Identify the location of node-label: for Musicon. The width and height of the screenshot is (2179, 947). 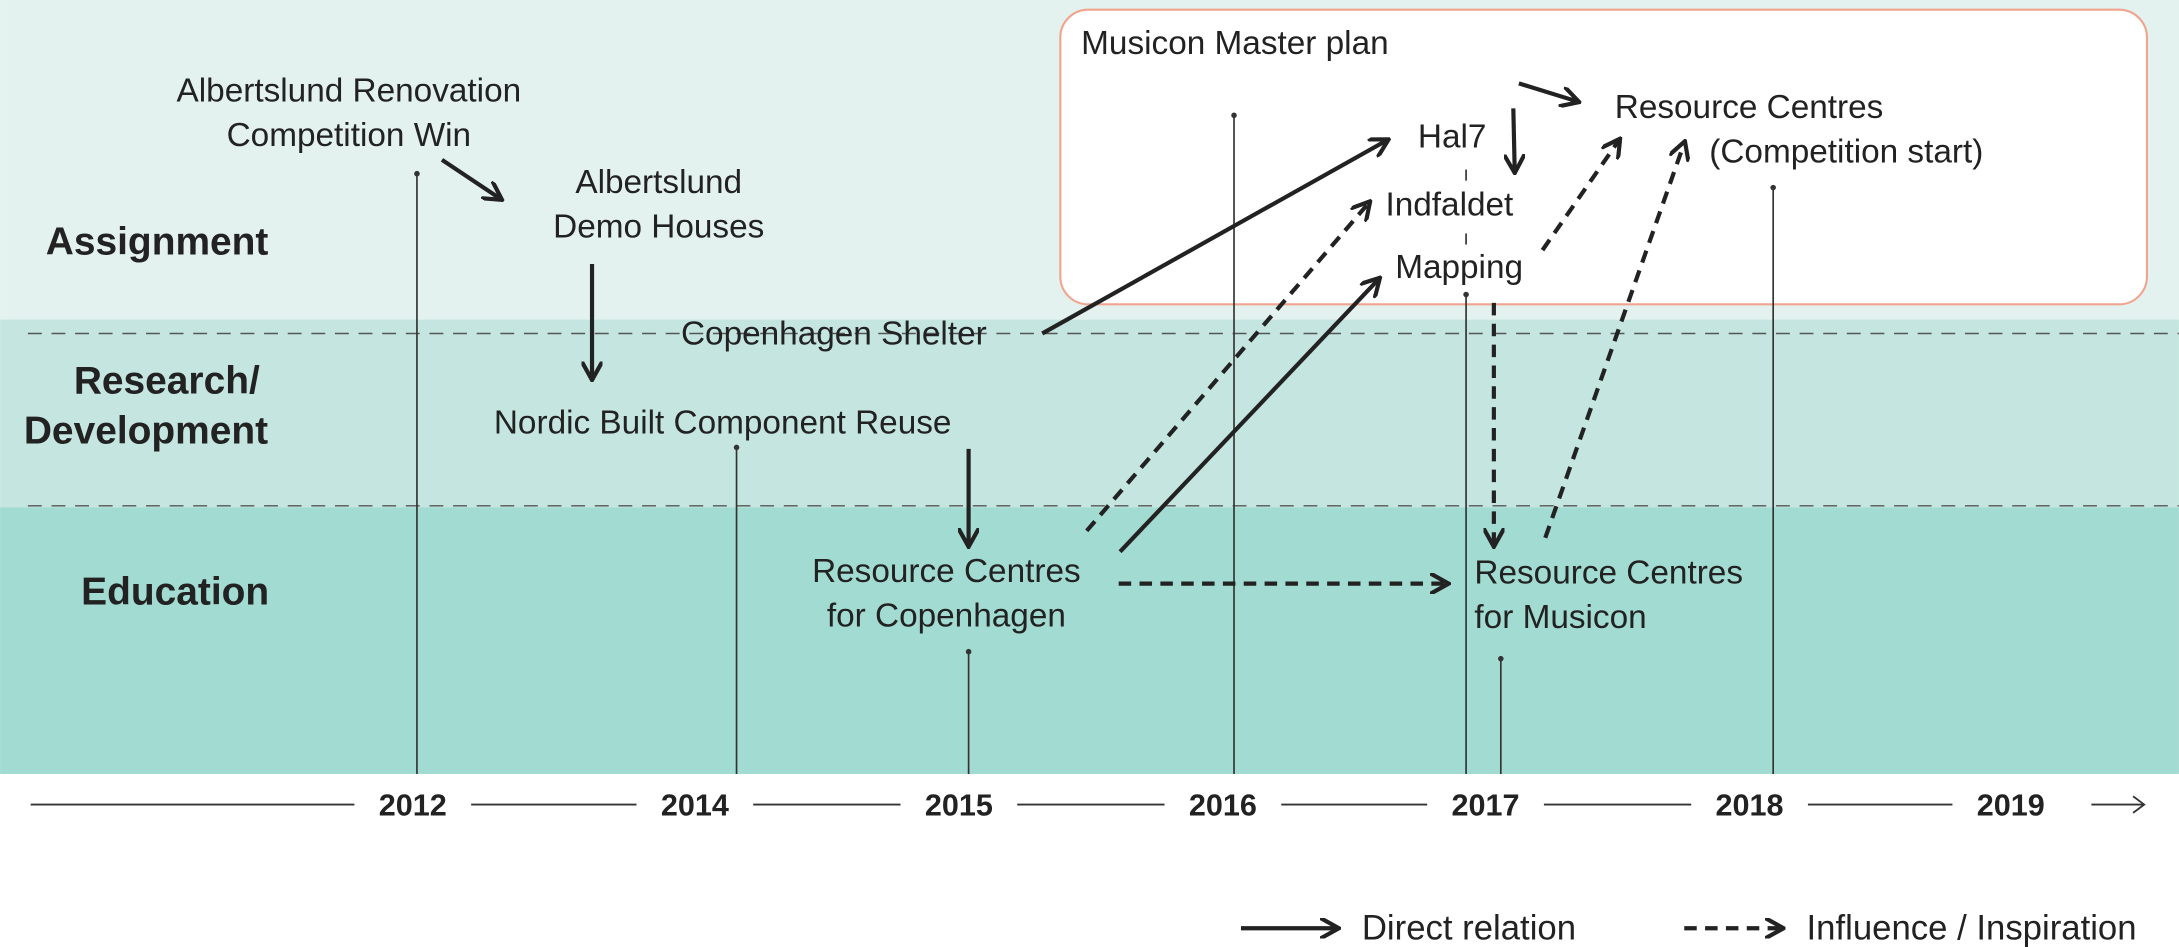
(1560, 617).